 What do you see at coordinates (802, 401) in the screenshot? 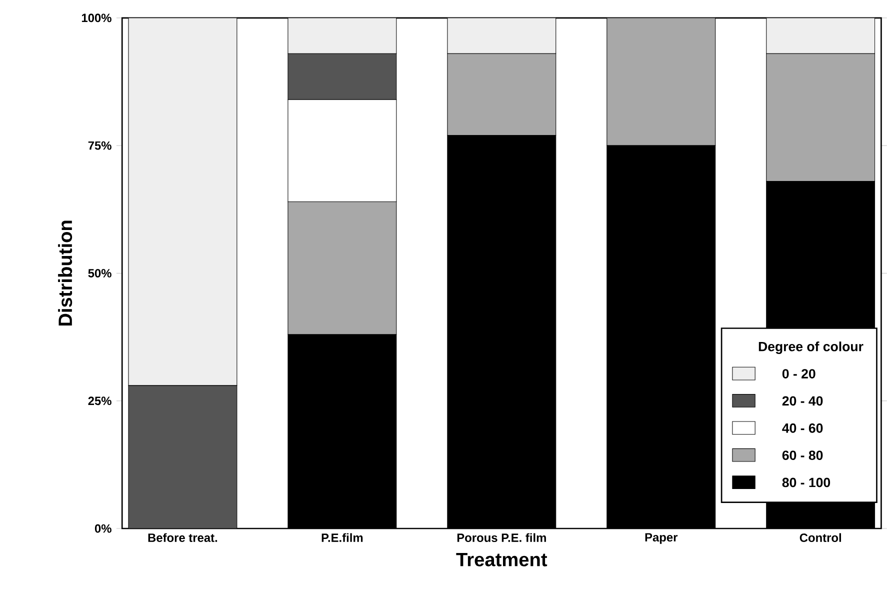
I see `legend-label: 20 - 40` at bounding box center [802, 401].